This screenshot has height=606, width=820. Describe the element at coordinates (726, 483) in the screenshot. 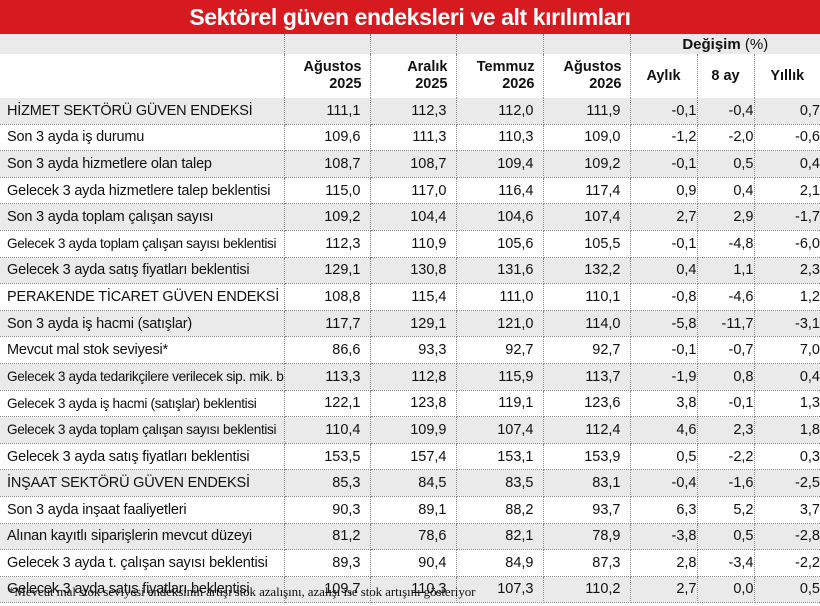

I see `change-value-cell: -1,6` at that location.